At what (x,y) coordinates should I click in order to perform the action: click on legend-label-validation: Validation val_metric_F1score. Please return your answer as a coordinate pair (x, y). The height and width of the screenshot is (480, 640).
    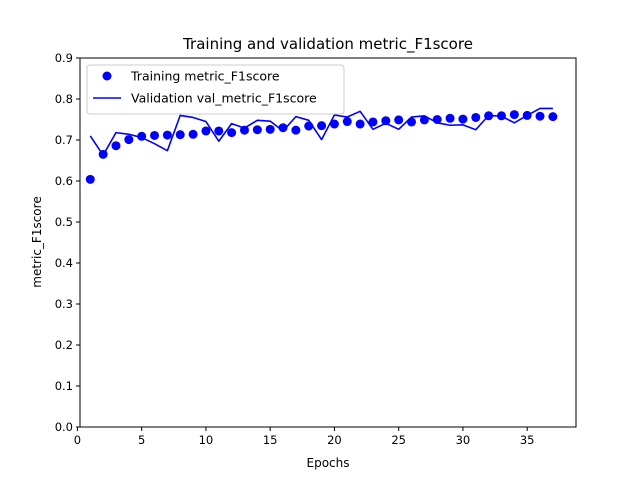
    Looking at the image, I should click on (224, 98).